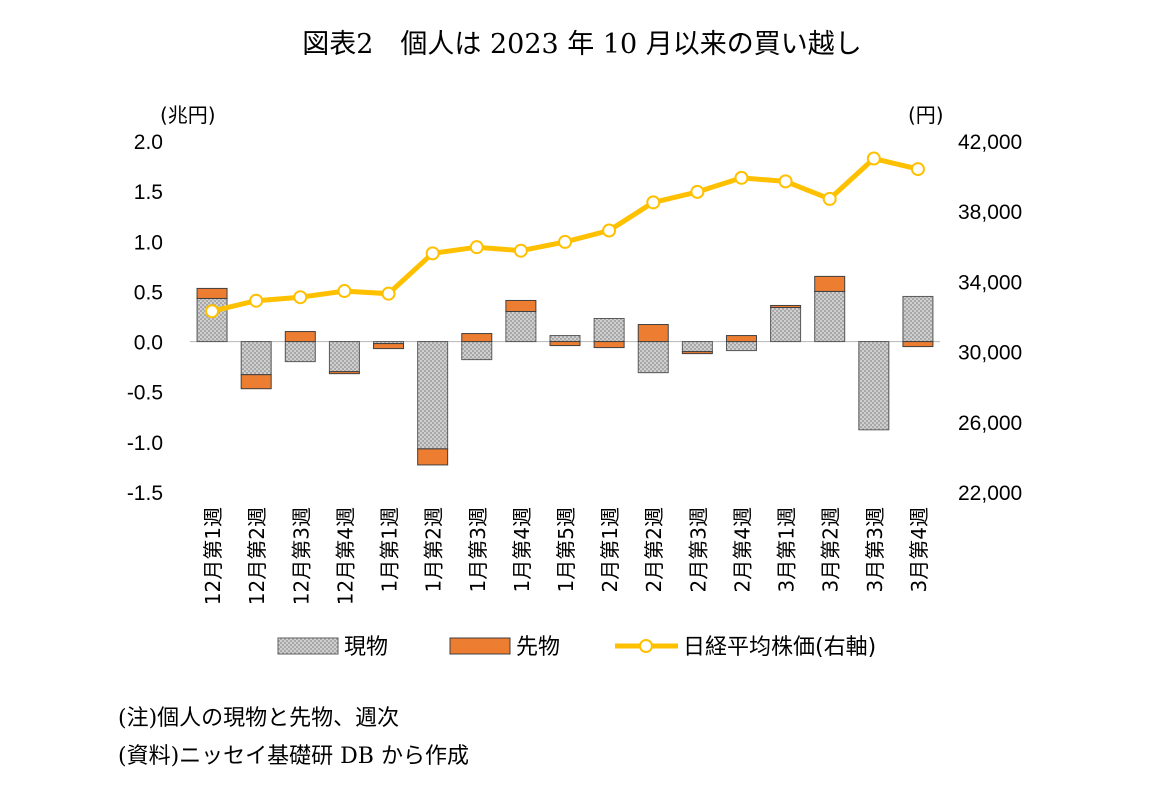 This screenshot has height=806, width=1164. Describe the element at coordinates (990, 282) in the screenshot. I see `right-axis-tick-label: 34,000` at that location.